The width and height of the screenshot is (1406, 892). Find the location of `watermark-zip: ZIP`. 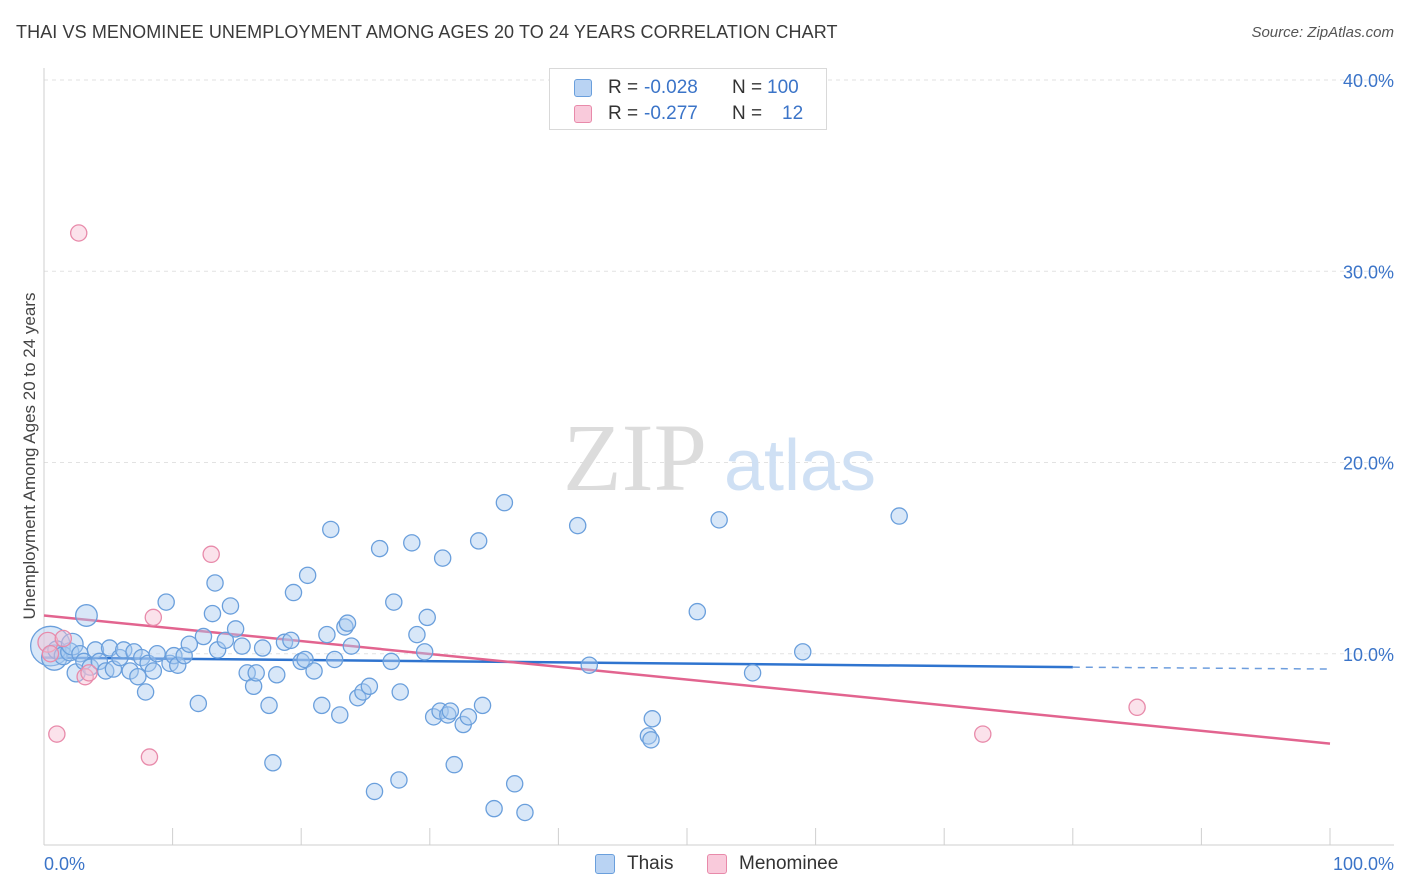

watermark-zip: ZIP is located at coordinates (635, 457).